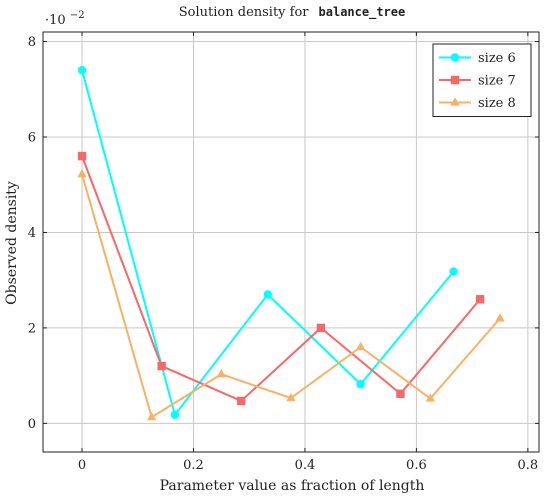 The height and width of the screenshot is (498, 544). I want to click on y-tick-label: 2, so click(32, 328).